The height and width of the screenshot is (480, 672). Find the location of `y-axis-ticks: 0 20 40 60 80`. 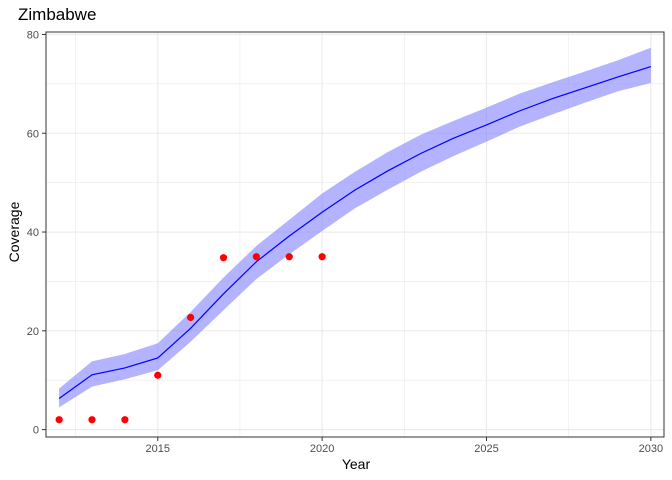

y-axis-ticks: 0 20 40 60 80 is located at coordinates (36, 233).